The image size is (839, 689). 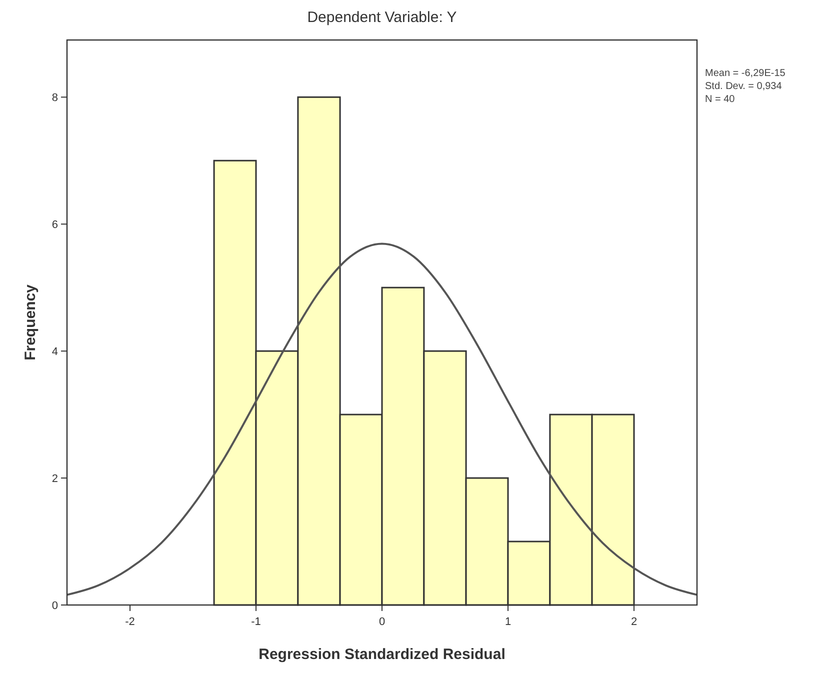 What do you see at coordinates (508, 622) in the screenshot?
I see `x-tick-label: 1` at bounding box center [508, 622].